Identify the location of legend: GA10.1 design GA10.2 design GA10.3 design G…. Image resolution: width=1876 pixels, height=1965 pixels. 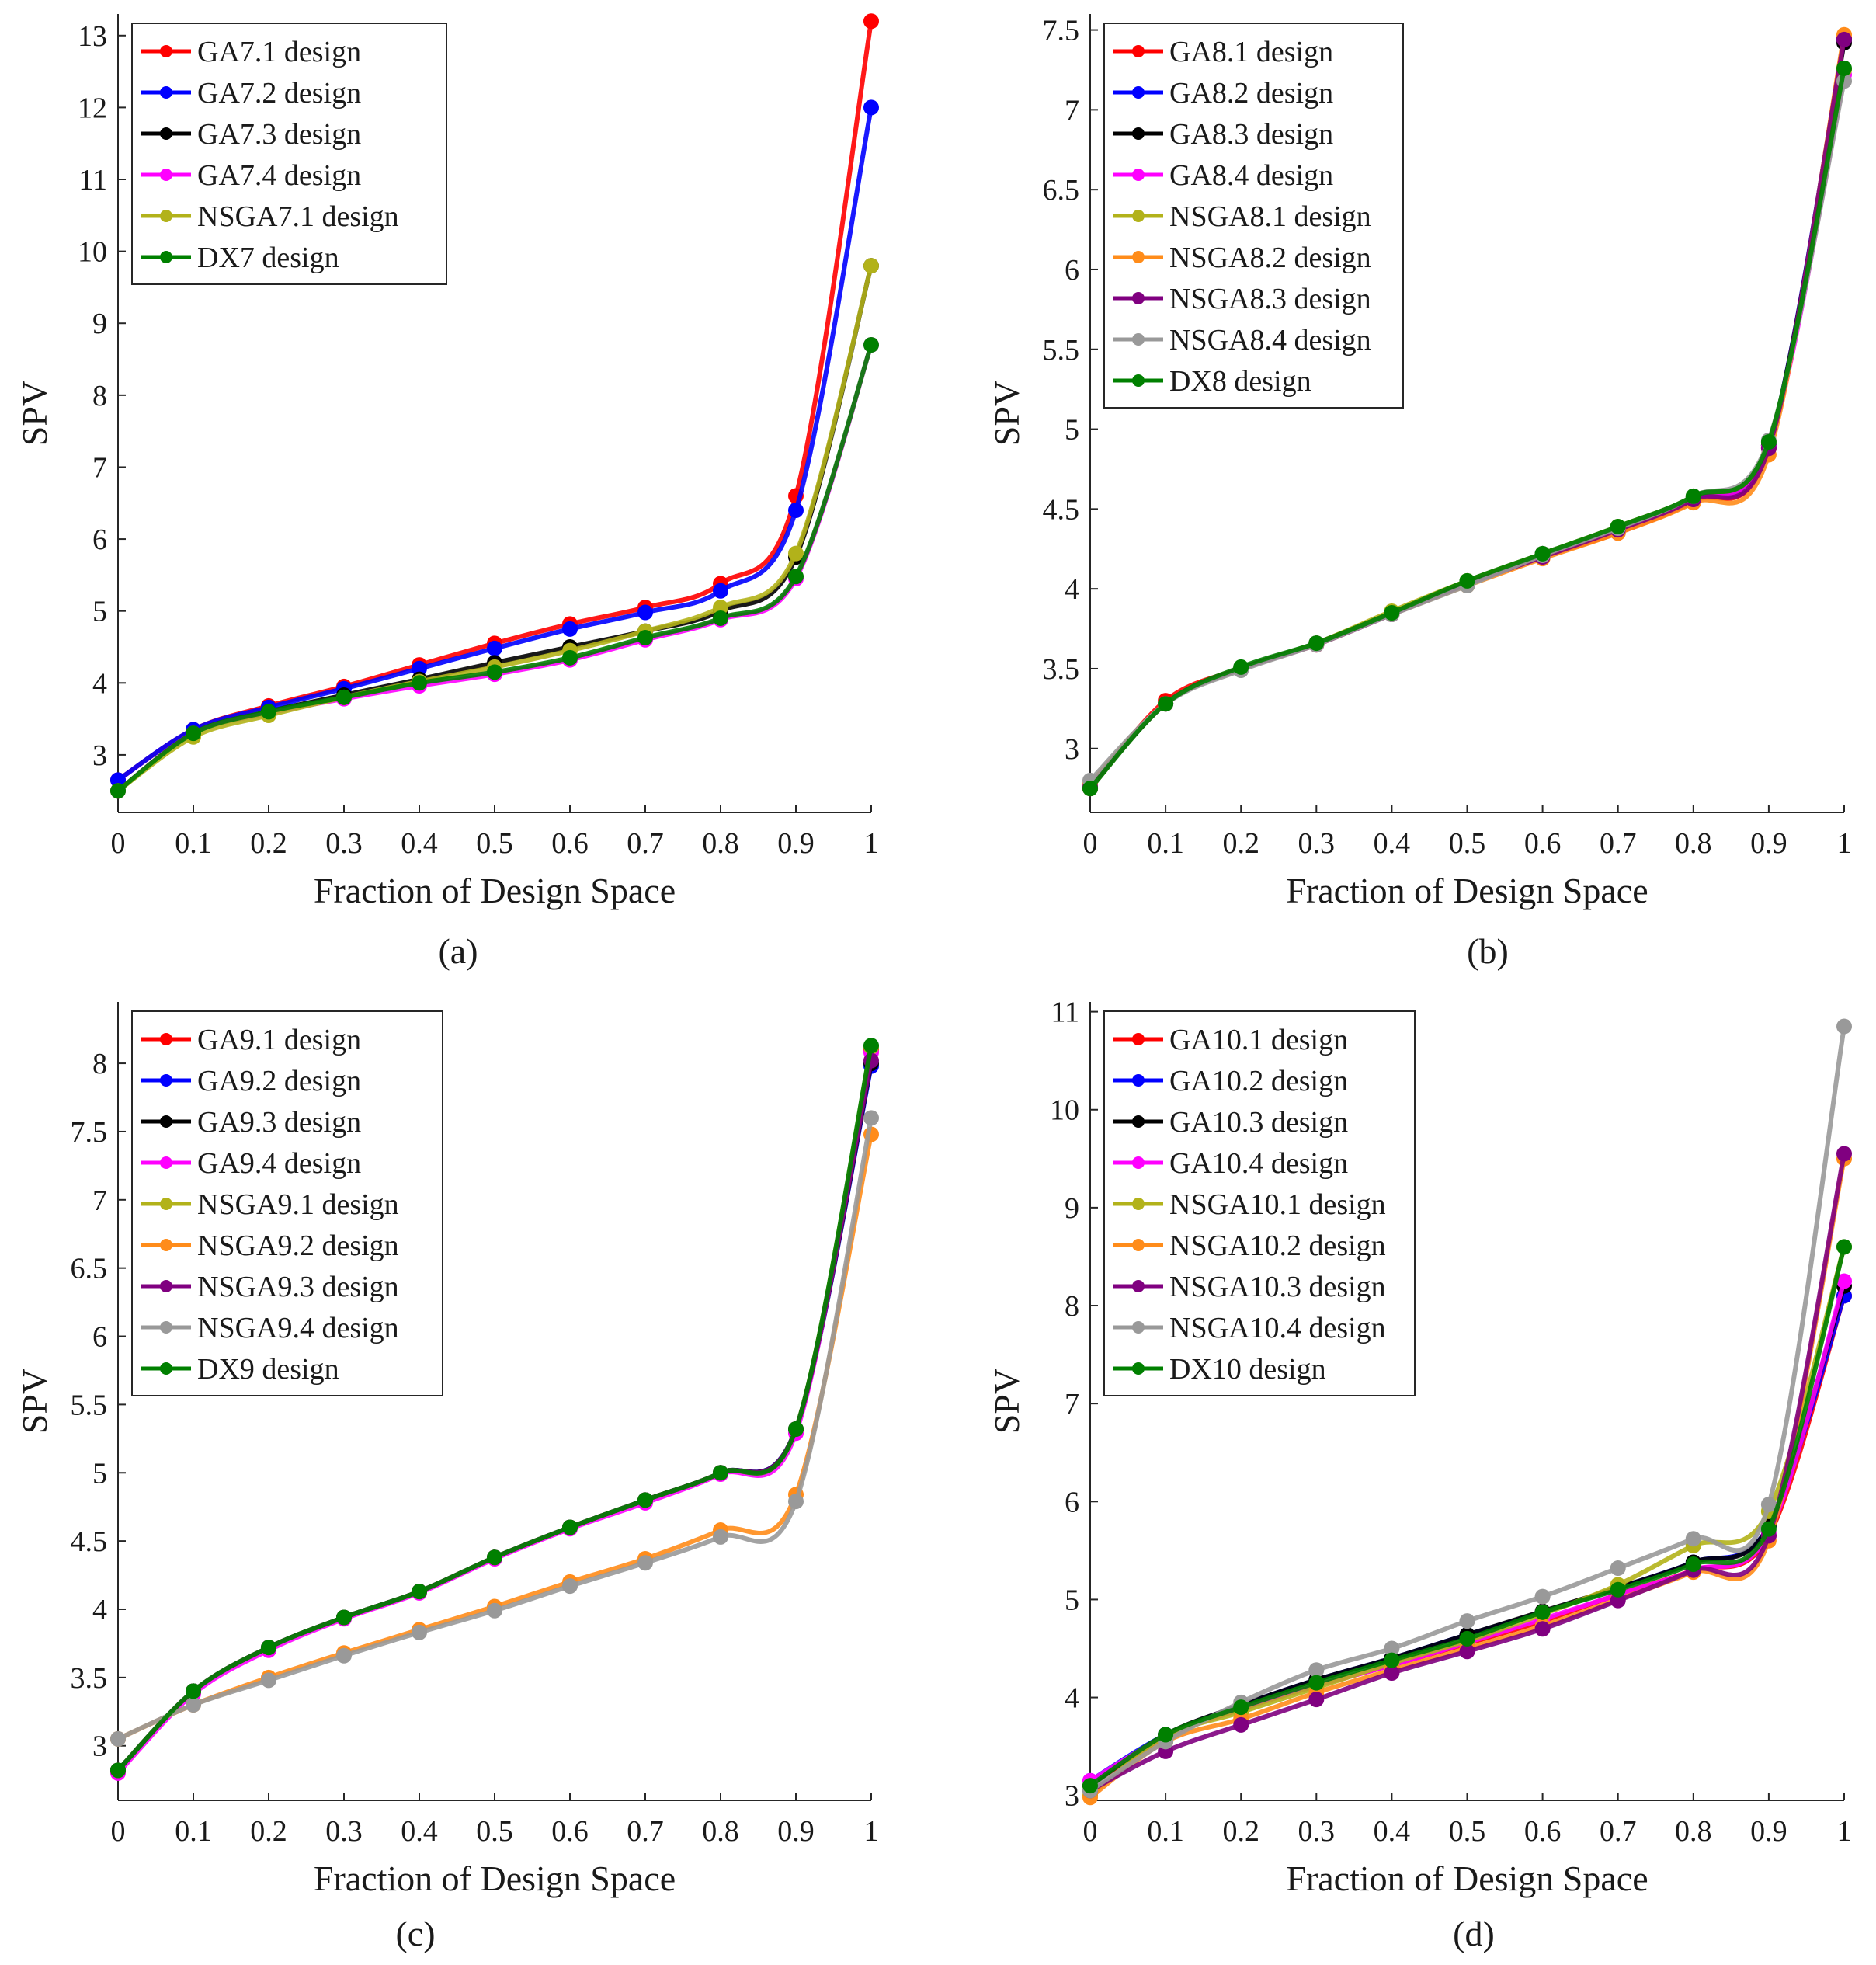
(1259, 1203).